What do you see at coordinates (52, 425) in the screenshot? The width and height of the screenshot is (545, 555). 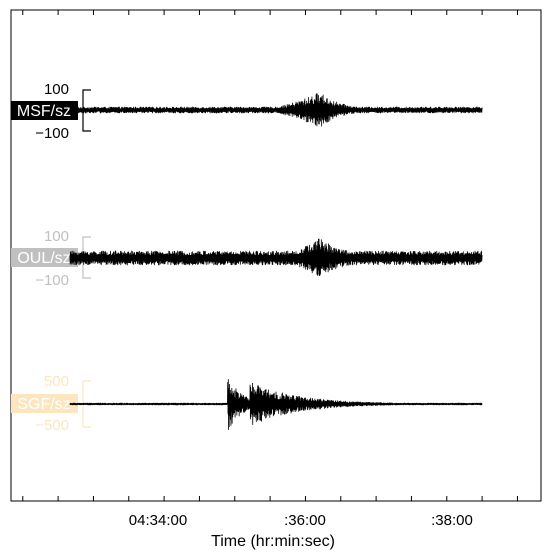 I see `scale-min-label: −500` at bounding box center [52, 425].